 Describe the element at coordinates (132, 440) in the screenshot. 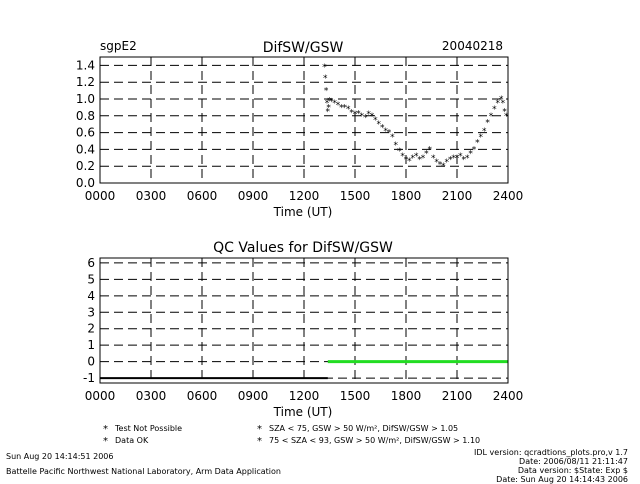

I see `legend-label: Data OK` at that location.